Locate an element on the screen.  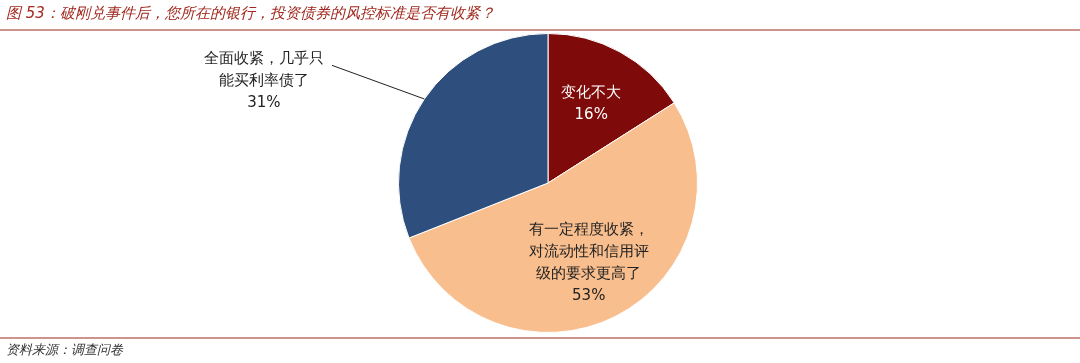
chart-title: 图 53：破刚兑事件后，您所在的银行，投资债券的风控标准是否有收紧？ is located at coordinates (250, 12).